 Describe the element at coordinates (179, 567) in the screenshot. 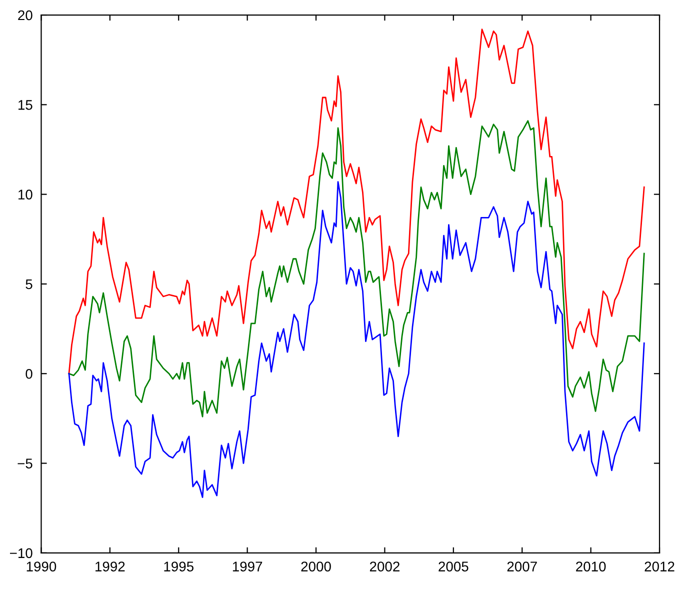

I see `x-tick-label: 1995` at that location.